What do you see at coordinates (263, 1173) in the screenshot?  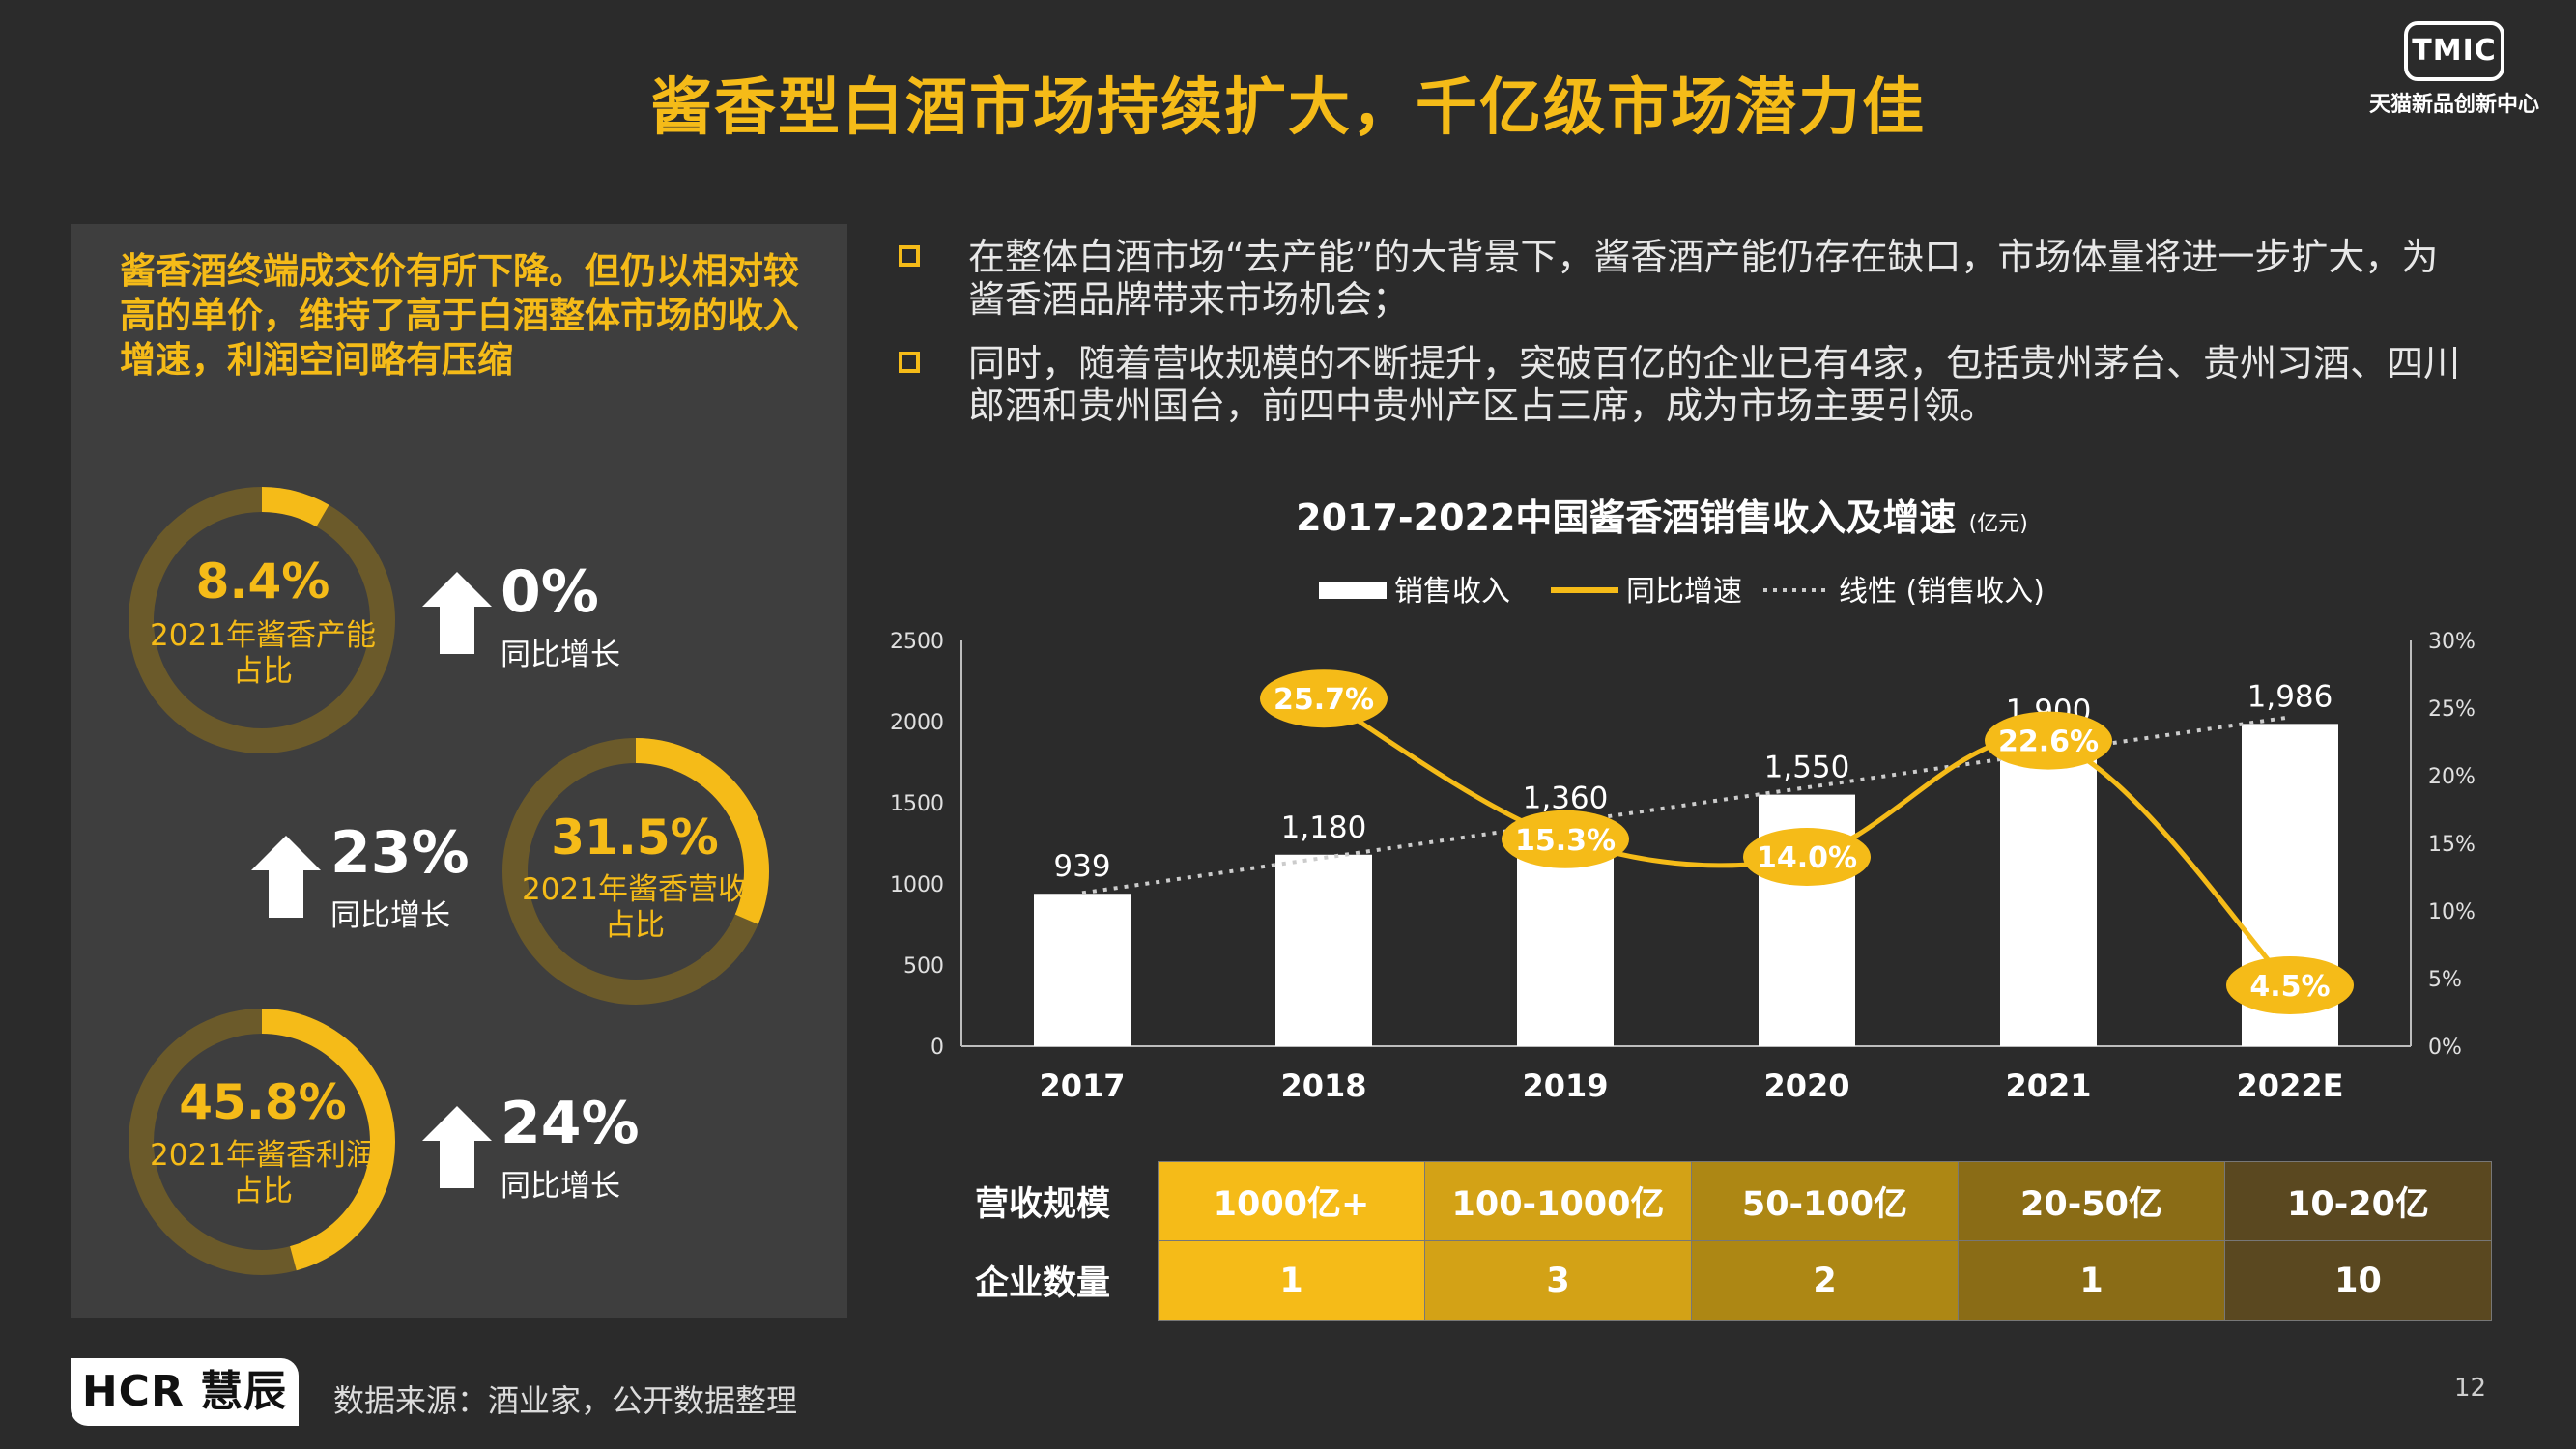 I see `ring-label-profit: 2021年酱香利润占比` at bounding box center [263, 1173].